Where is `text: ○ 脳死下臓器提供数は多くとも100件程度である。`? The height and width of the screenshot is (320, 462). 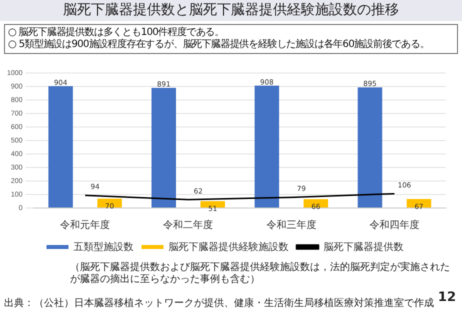 text: ○ 脳死下臓器提供数は多くとも100件程度である。 is located at coordinates (116, 32).